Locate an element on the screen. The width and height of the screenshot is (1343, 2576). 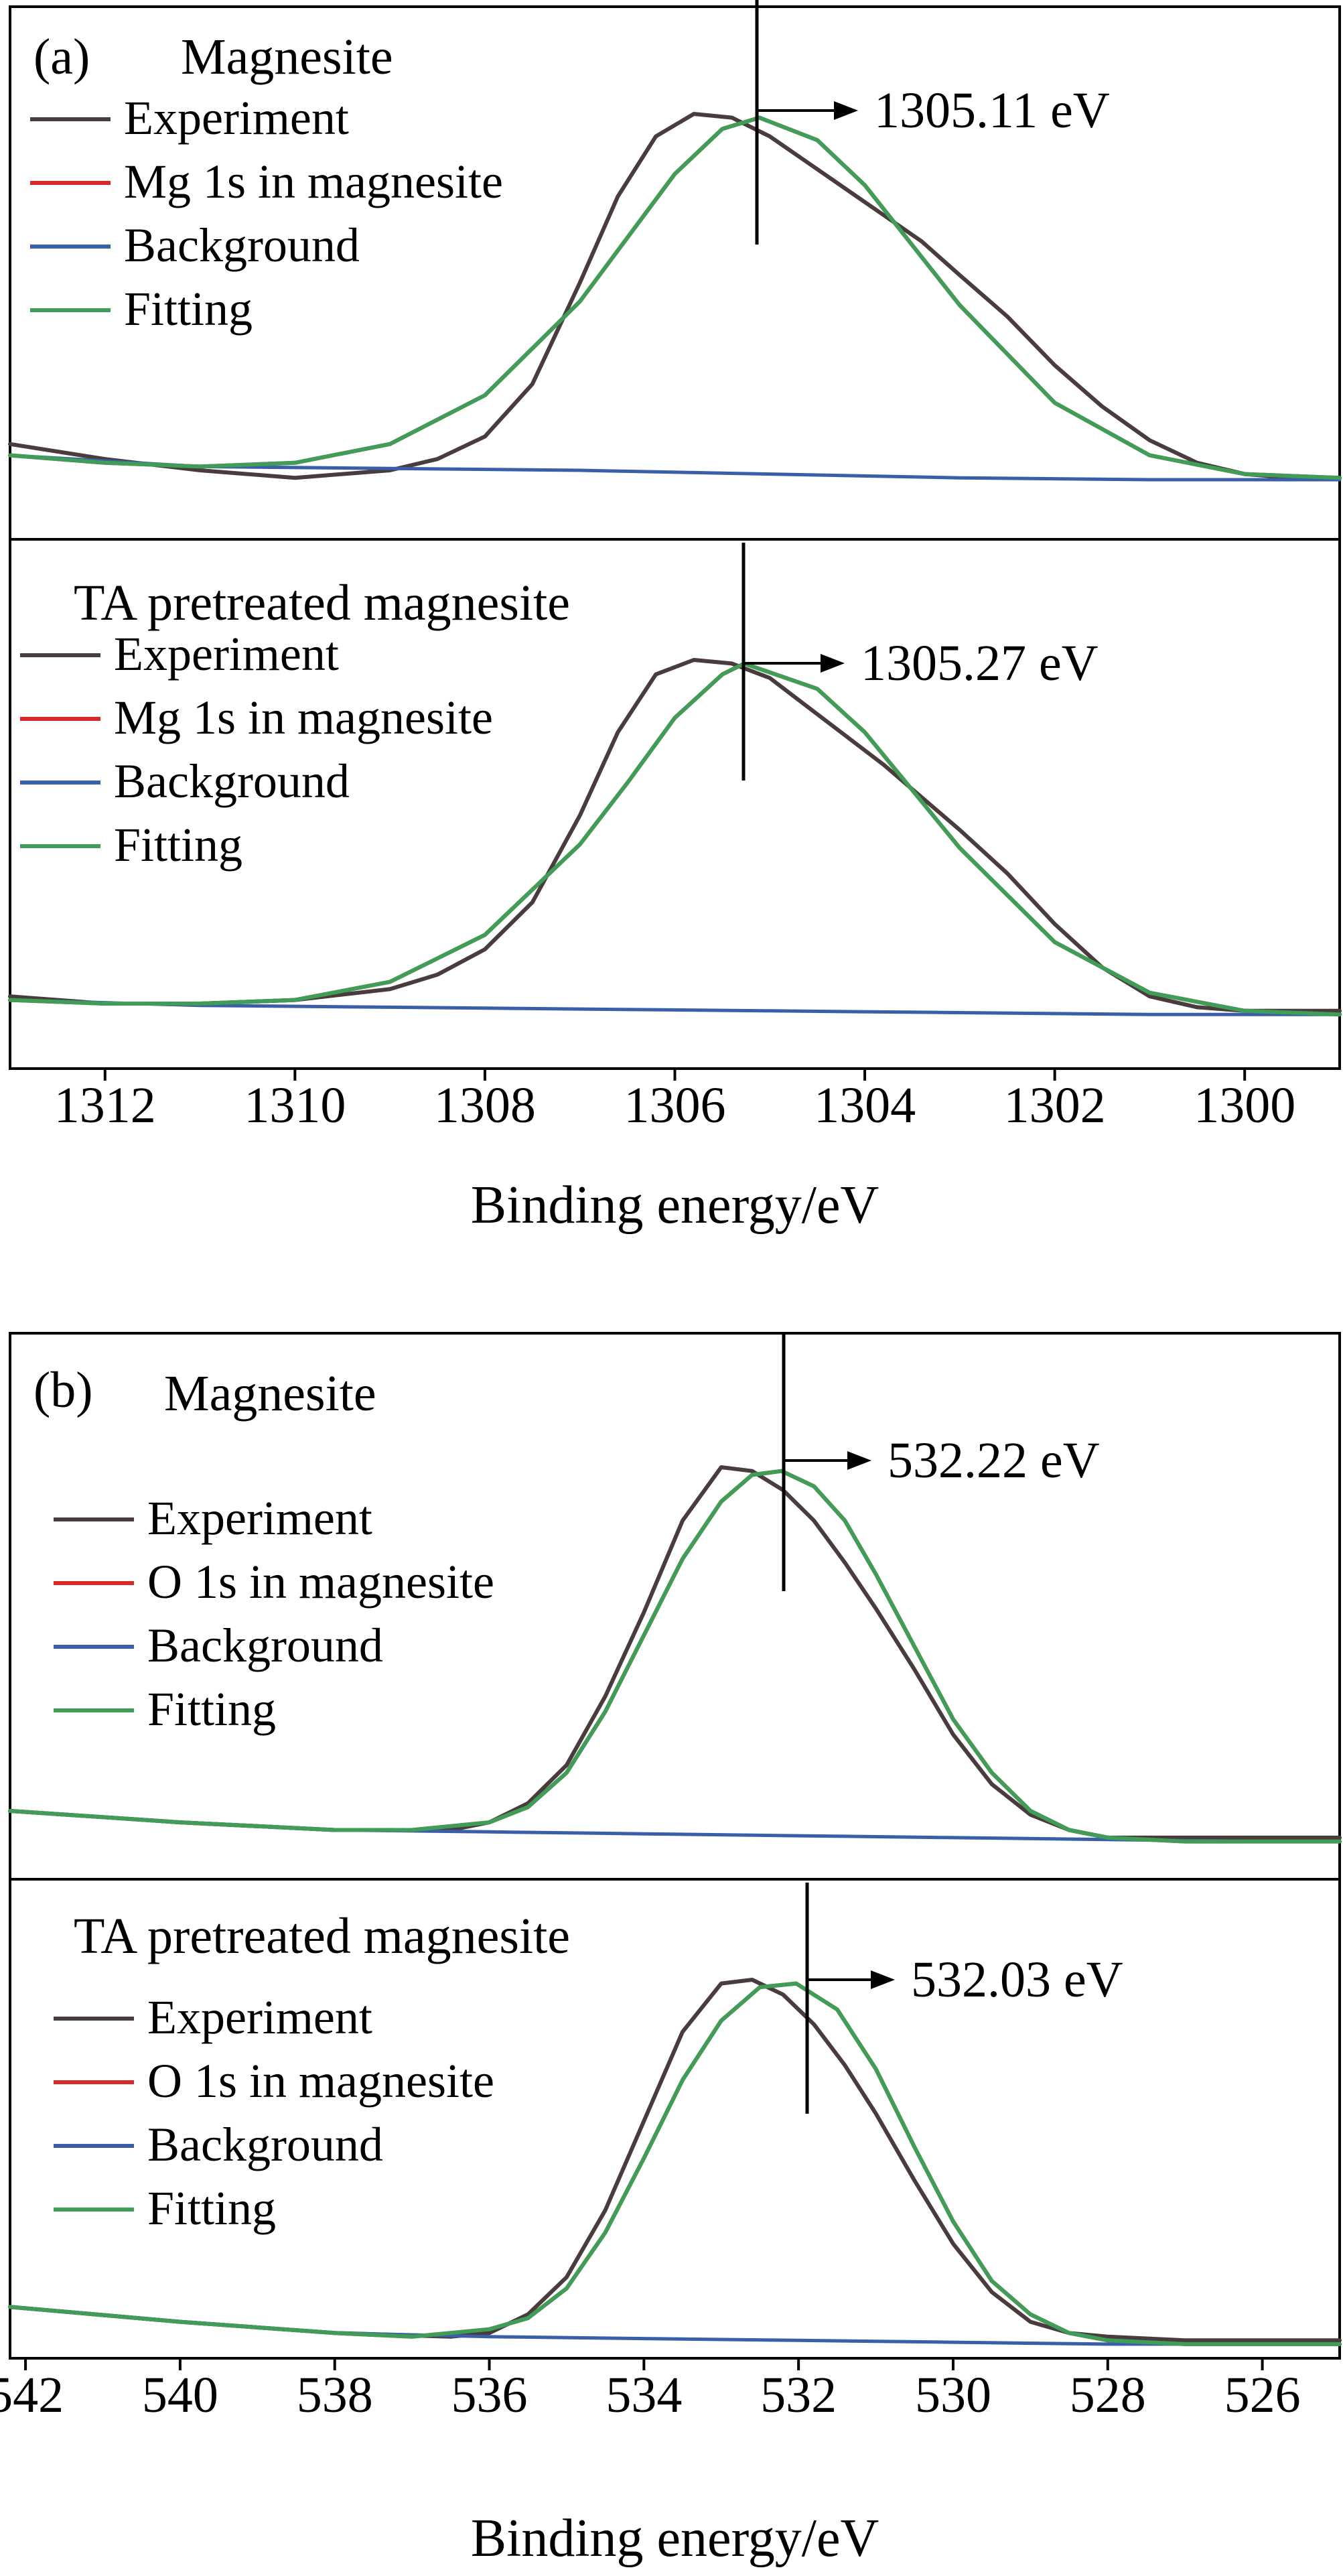
x-tick-label: 1310 is located at coordinates (295, 1105).